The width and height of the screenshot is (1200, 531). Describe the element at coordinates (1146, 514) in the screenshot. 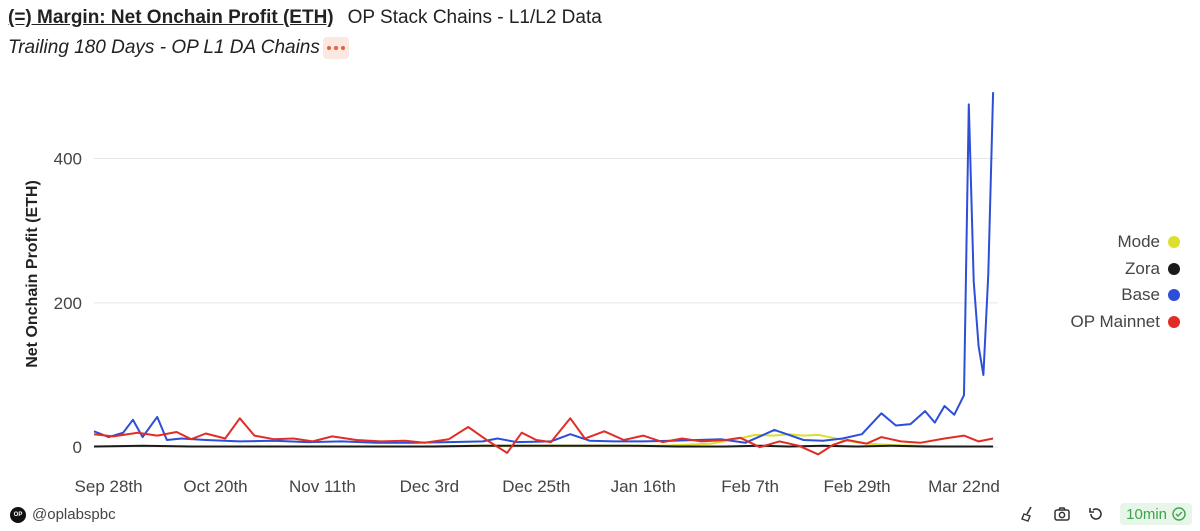

I see `refresh-label: 10min` at that location.